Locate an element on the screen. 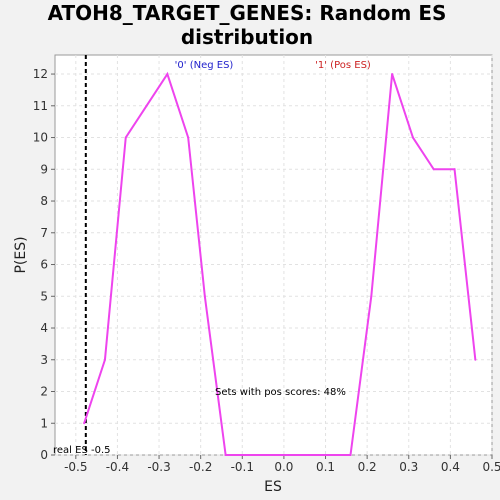 The height and width of the screenshot is (500, 500). y-axis-label: P(ES) is located at coordinates (21, 254).